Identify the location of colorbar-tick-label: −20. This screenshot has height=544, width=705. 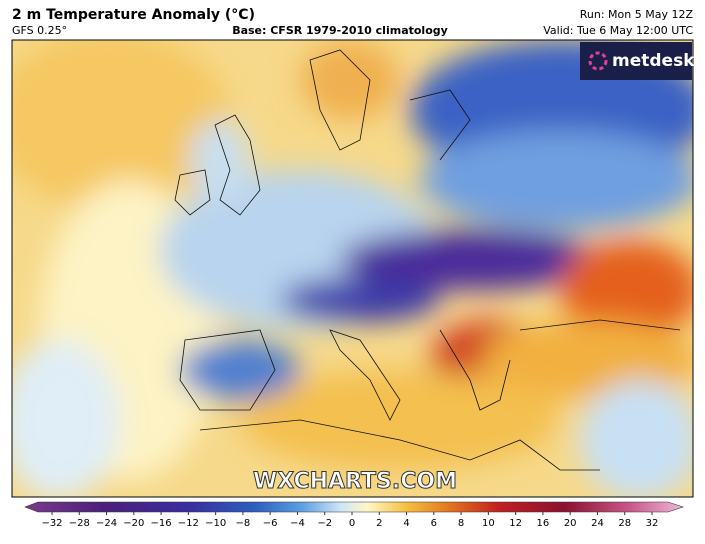
(133, 523).